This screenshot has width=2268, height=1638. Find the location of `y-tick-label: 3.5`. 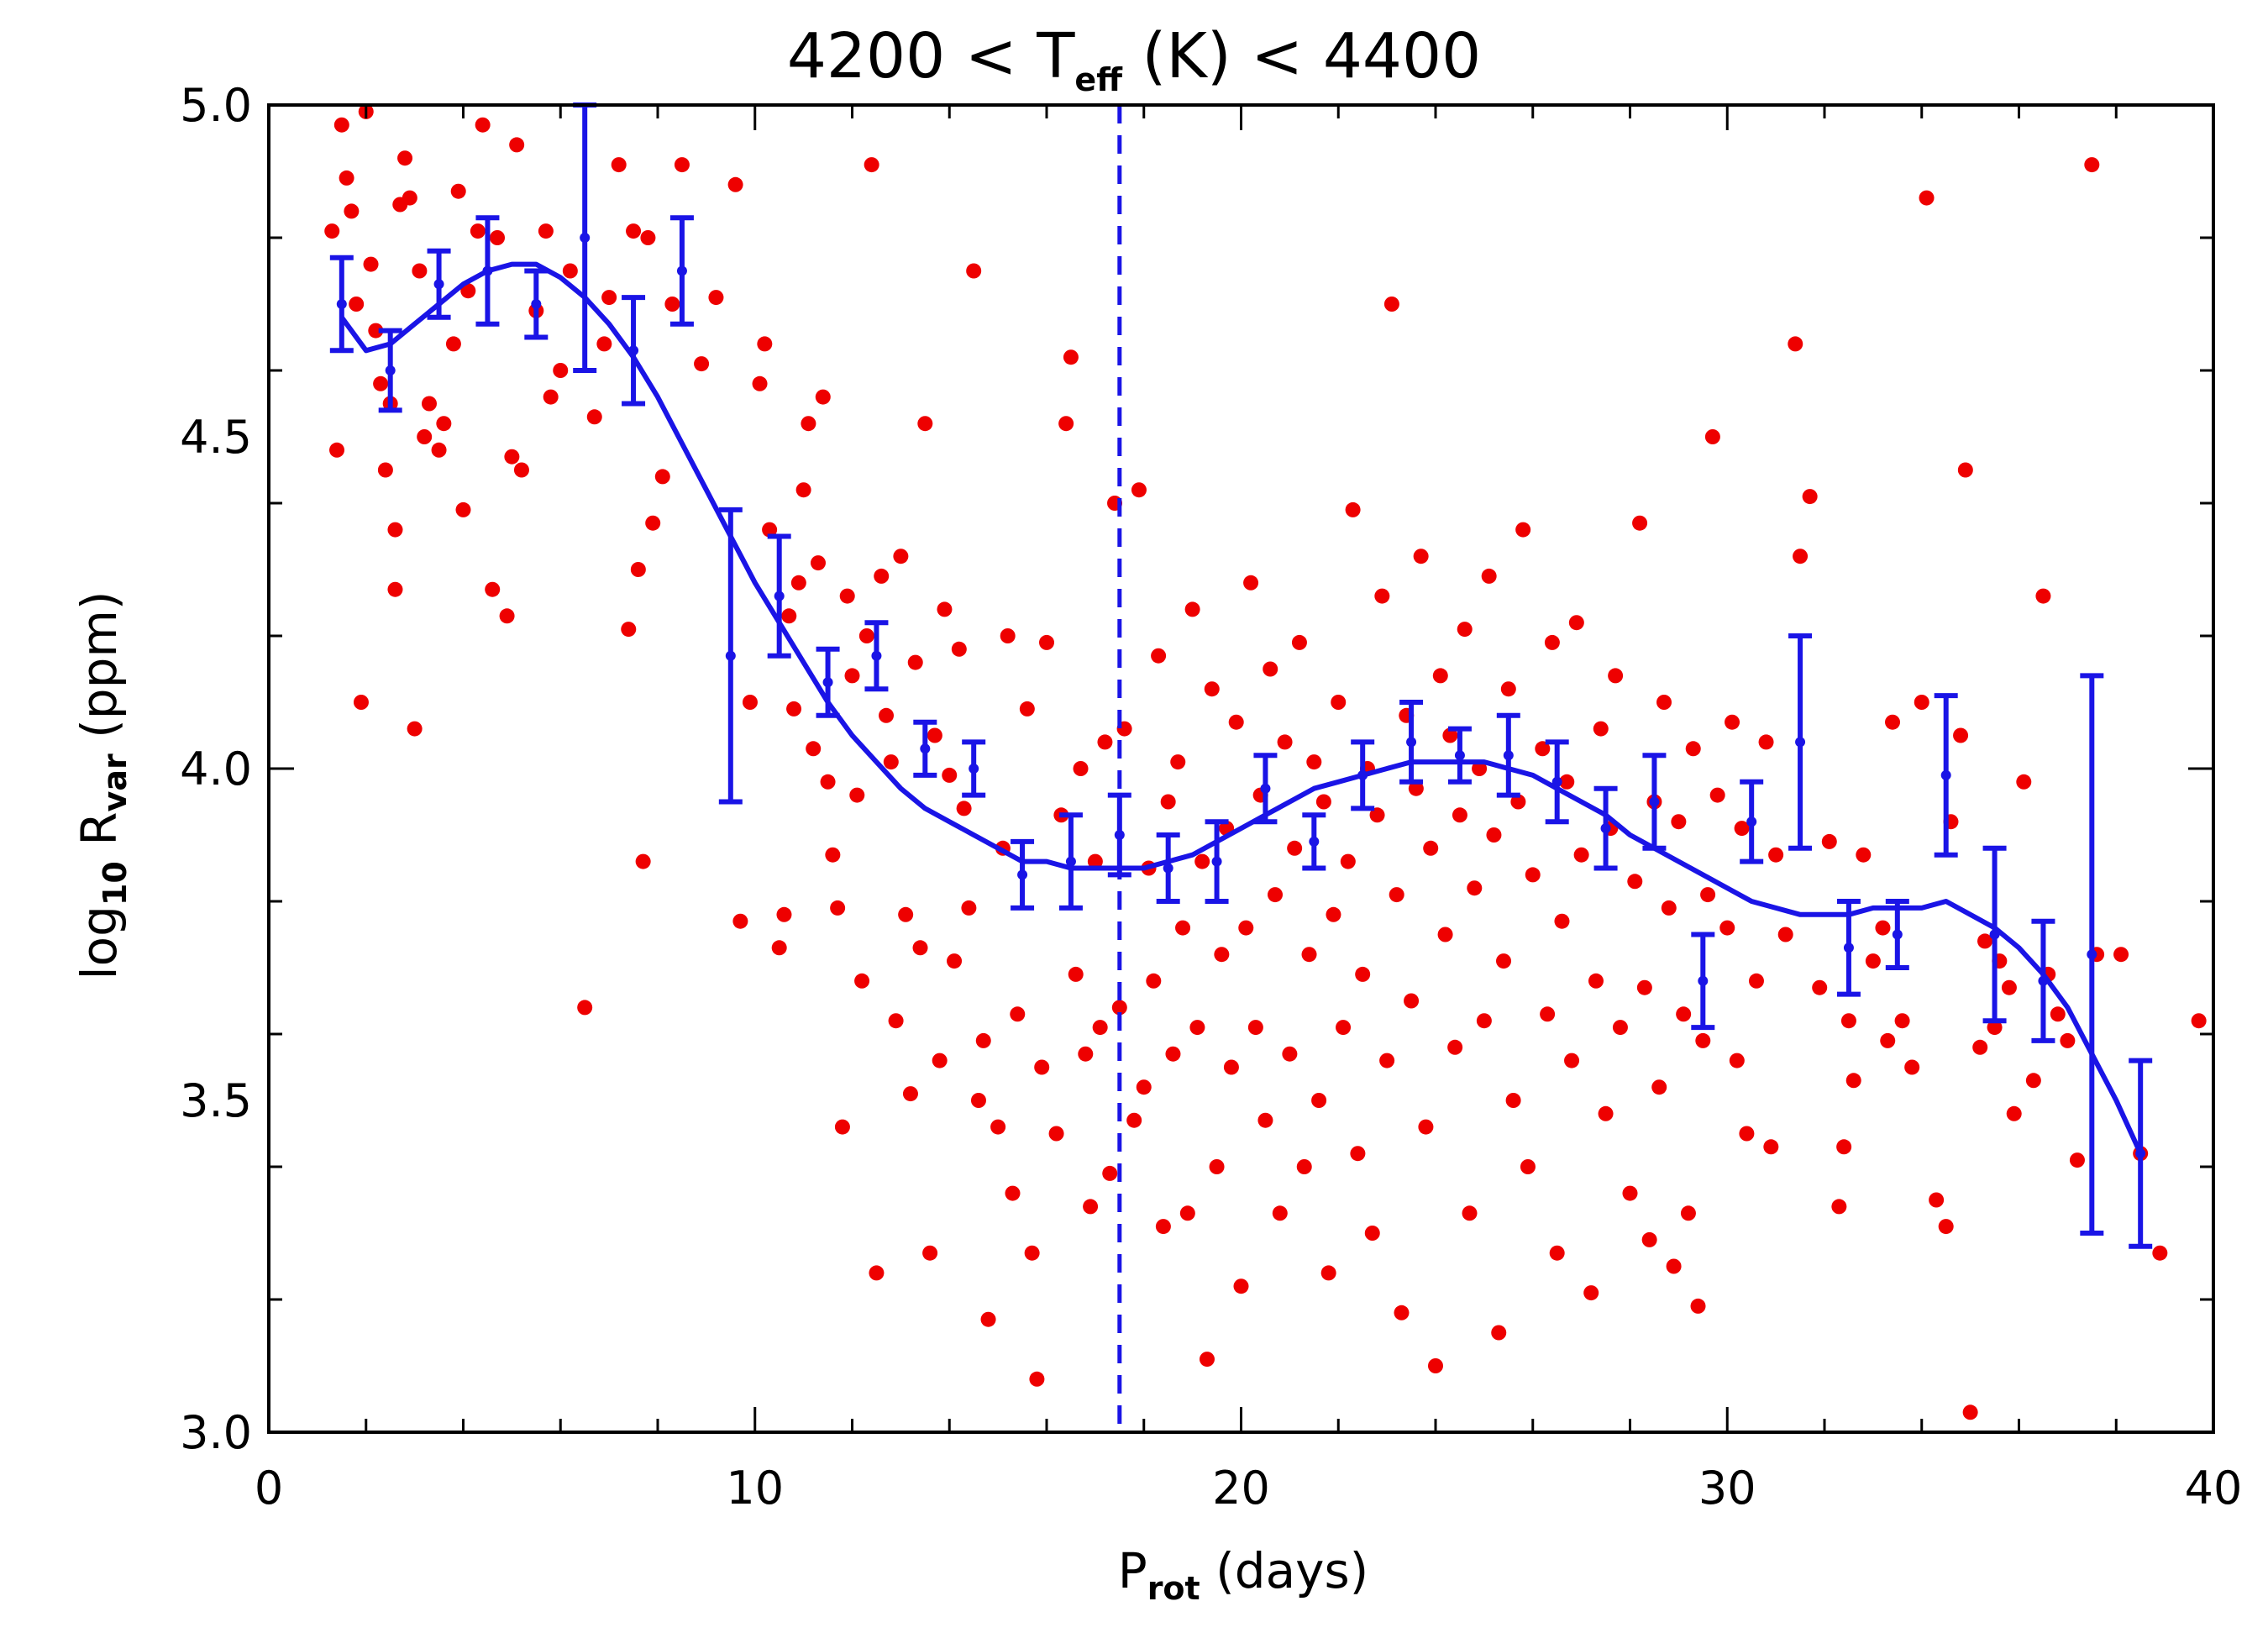

y-tick-label: 3.5 is located at coordinates (216, 1100).